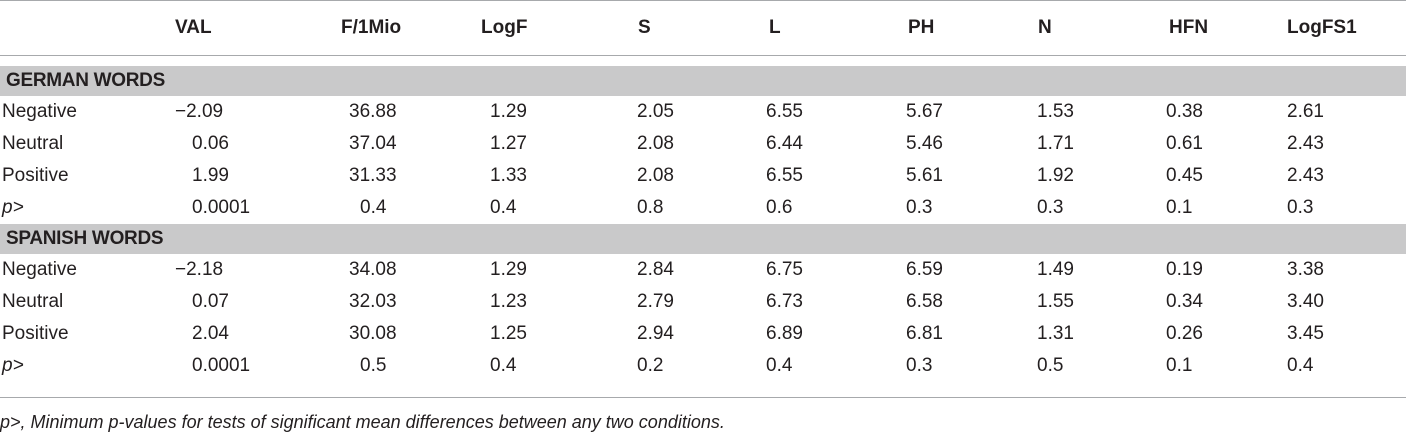 Image resolution: width=1406 pixels, height=435 pixels. I want to click on header-row: VAL F/1Mio LogF S L PH N HFN LogFS1, so click(703, 28).